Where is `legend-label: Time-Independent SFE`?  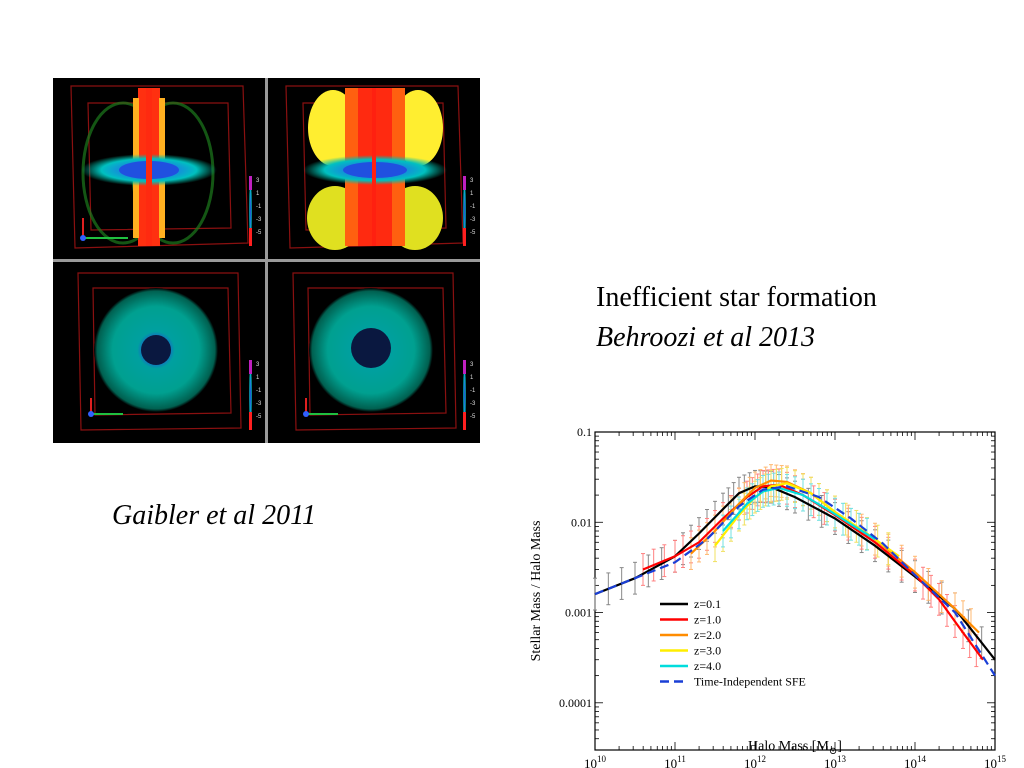 legend-label: Time-Independent SFE is located at coordinates (750, 682).